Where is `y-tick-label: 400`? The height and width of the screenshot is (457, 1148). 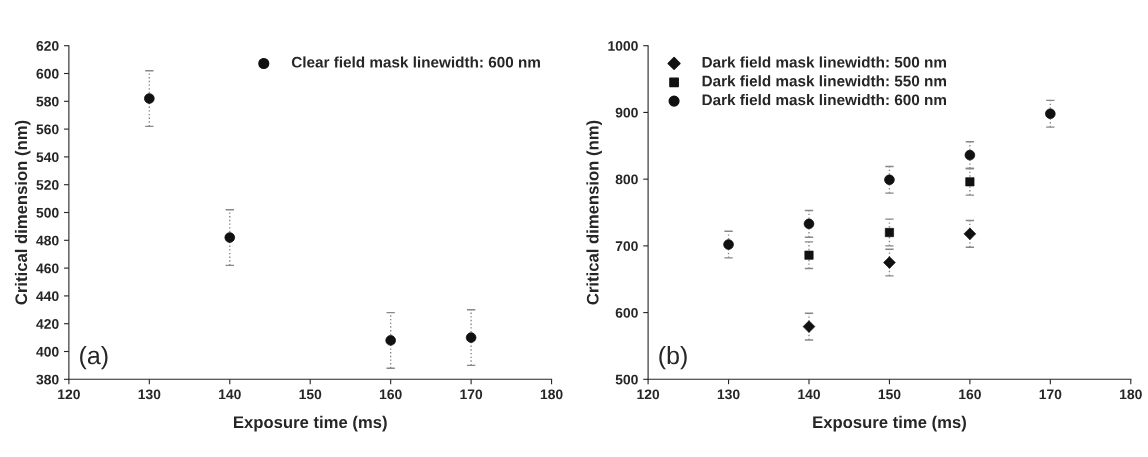
y-tick-label: 400 is located at coordinates (47, 351).